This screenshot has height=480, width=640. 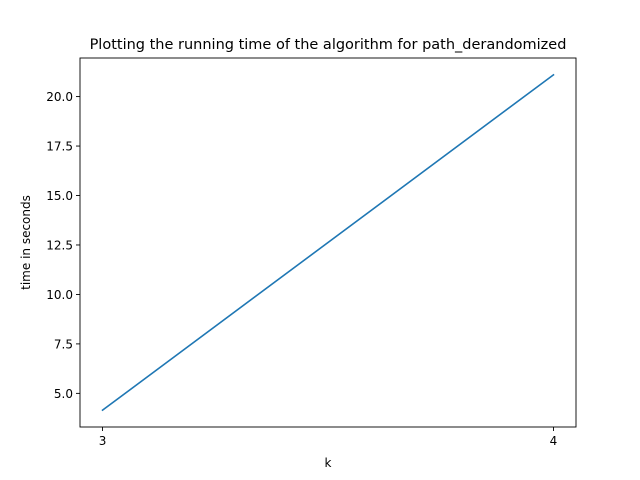 What do you see at coordinates (554, 441) in the screenshot?
I see `x-tick-label: 4` at bounding box center [554, 441].